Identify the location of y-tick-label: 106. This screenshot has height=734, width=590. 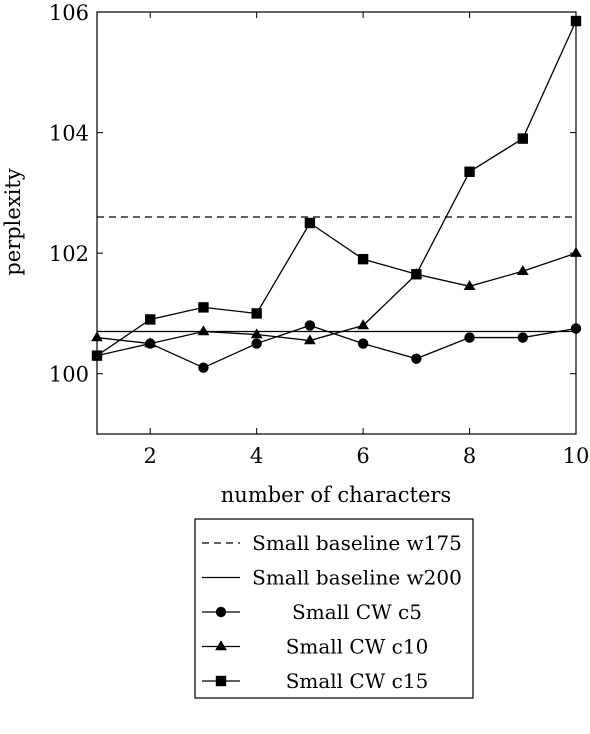
(69, 13).